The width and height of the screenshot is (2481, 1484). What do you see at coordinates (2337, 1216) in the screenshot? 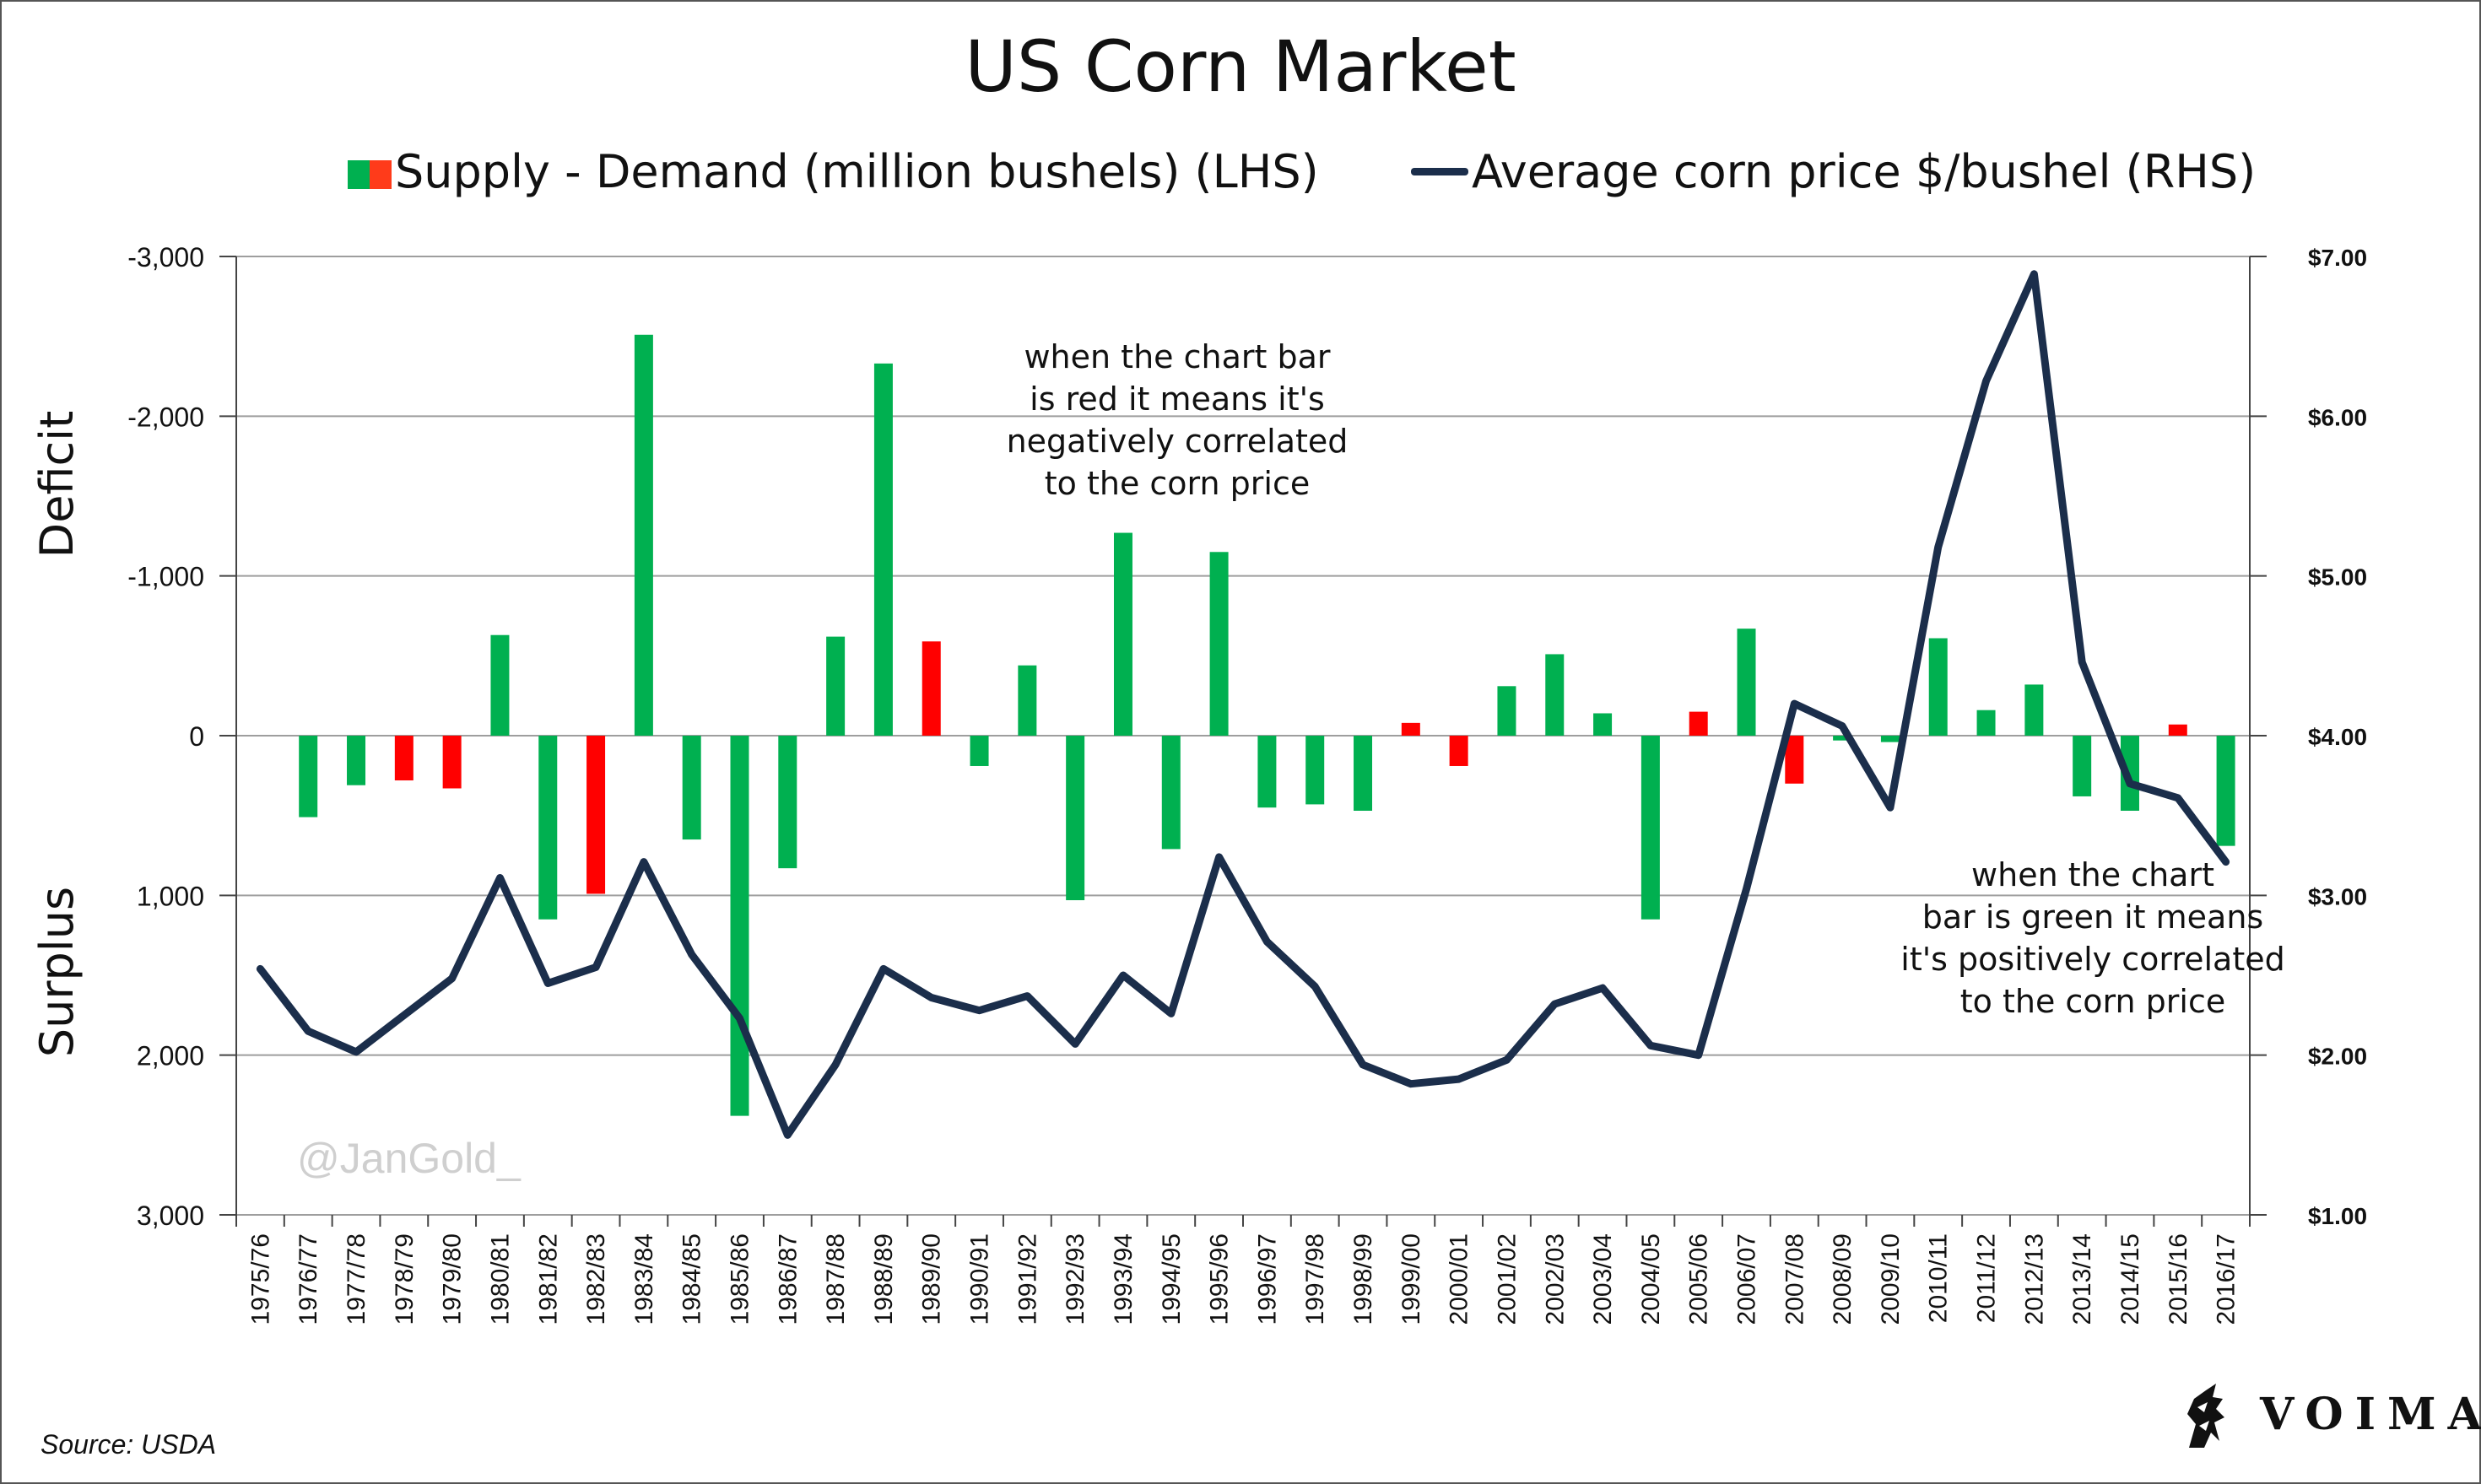
I see `y-right-tick-label: $1.00` at bounding box center [2337, 1216].